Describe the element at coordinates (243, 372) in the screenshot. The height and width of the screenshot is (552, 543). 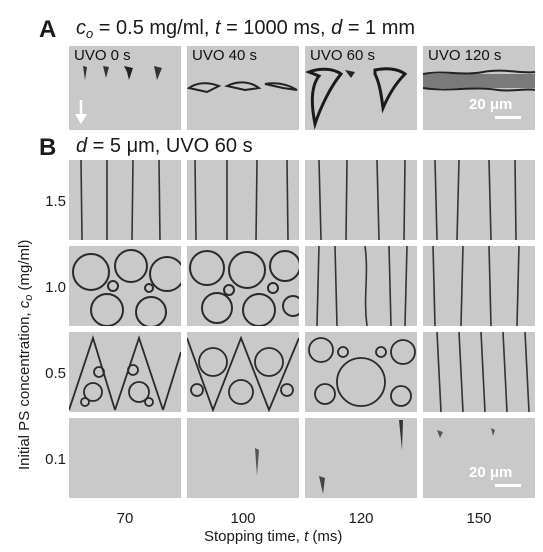
I see `grid-c0.5-t100` at that location.